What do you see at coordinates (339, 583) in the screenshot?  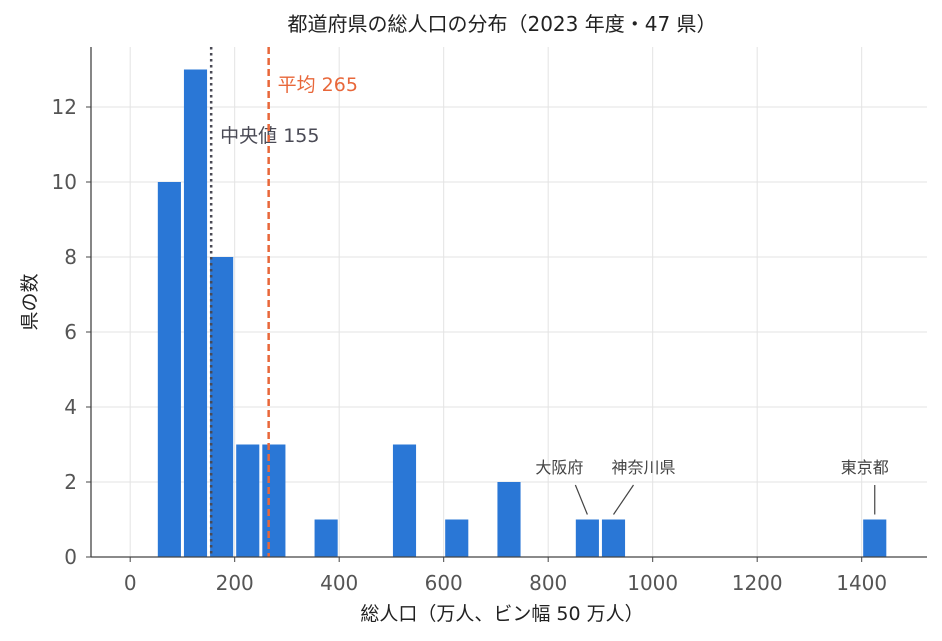 I see `x-tick-label: 400` at bounding box center [339, 583].